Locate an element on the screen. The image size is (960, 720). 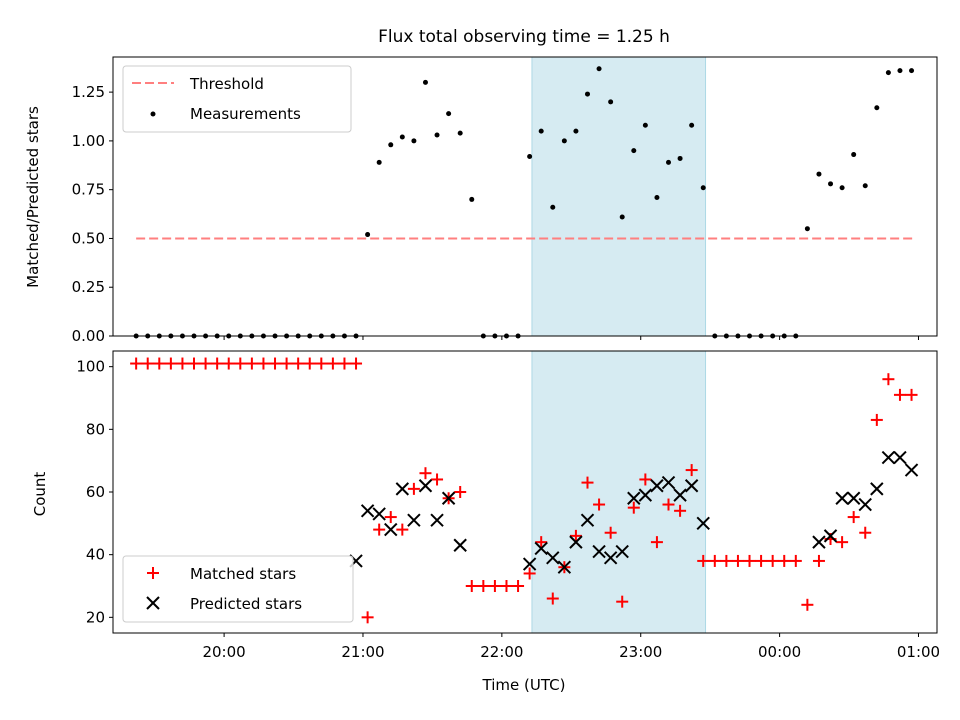
x-tick-label: 20:00 is located at coordinates (223, 652).